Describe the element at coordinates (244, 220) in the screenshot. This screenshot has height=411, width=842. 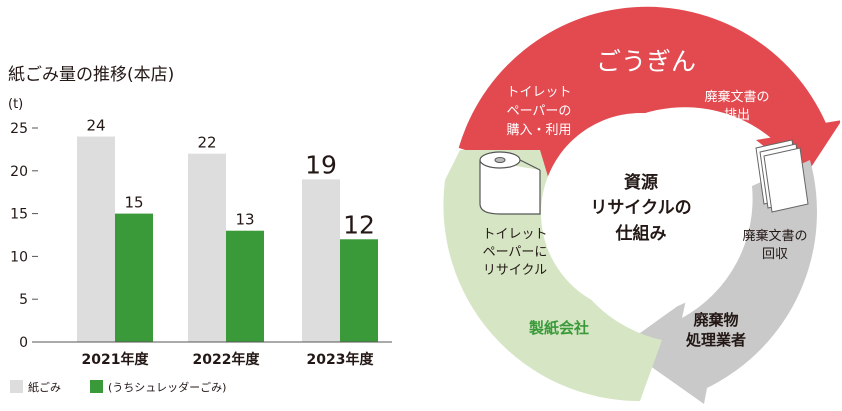
I see `bar-value-label: 13` at that location.